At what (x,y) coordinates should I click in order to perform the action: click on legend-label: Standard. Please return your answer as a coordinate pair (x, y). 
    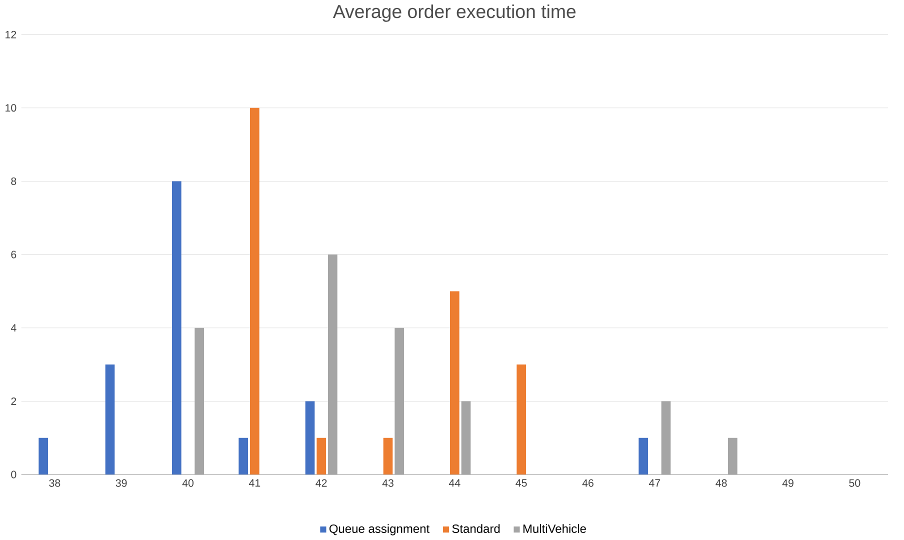
    Looking at the image, I should click on (476, 528).